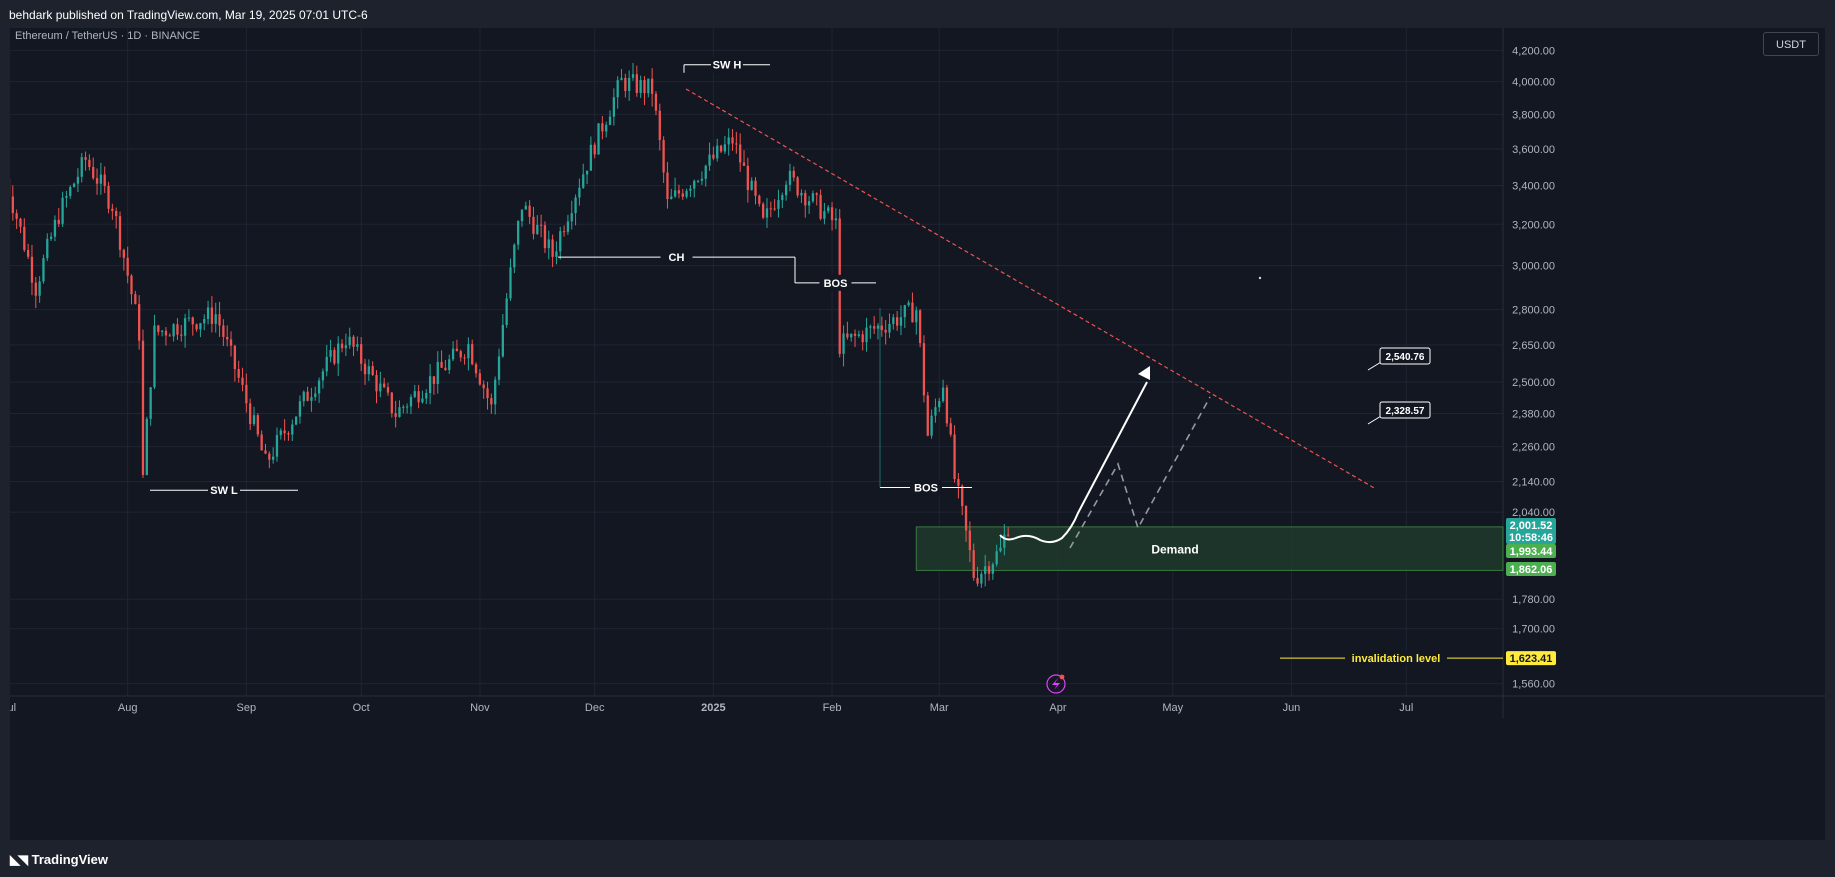 The width and height of the screenshot is (1835, 877). I want to click on demand-top-tag-label: 1,993.44, so click(1532, 552).